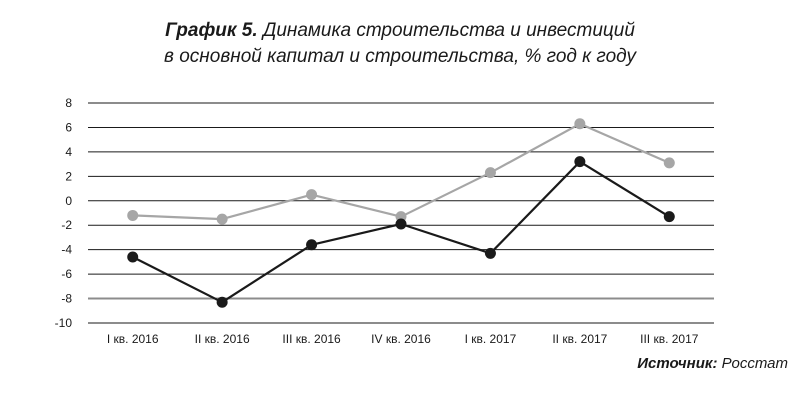  What do you see at coordinates (66, 274) in the screenshot?
I see `y-tick-label: -6` at bounding box center [66, 274].